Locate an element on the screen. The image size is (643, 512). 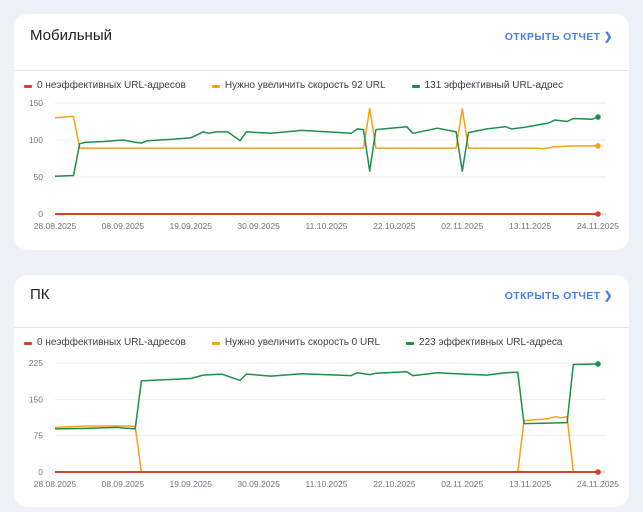
card-title: ПК is located at coordinates (40, 294).